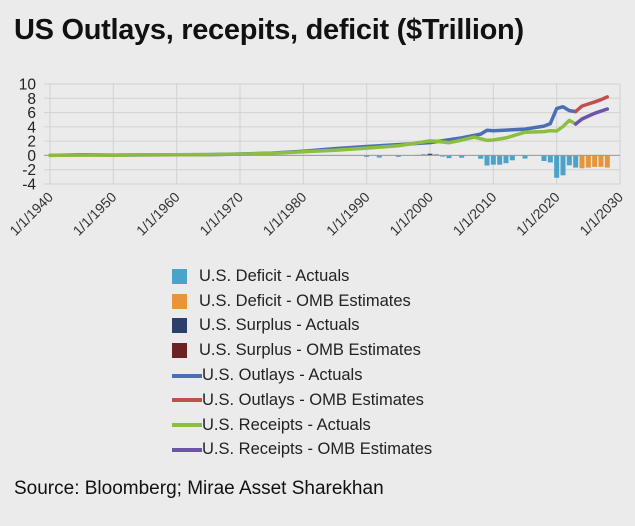 This screenshot has width=635, height=526. What do you see at coordinates (95, 214) in the screenshot?
I see `x-tick-label: 1/1/1950` at bounding box center [95, 214].